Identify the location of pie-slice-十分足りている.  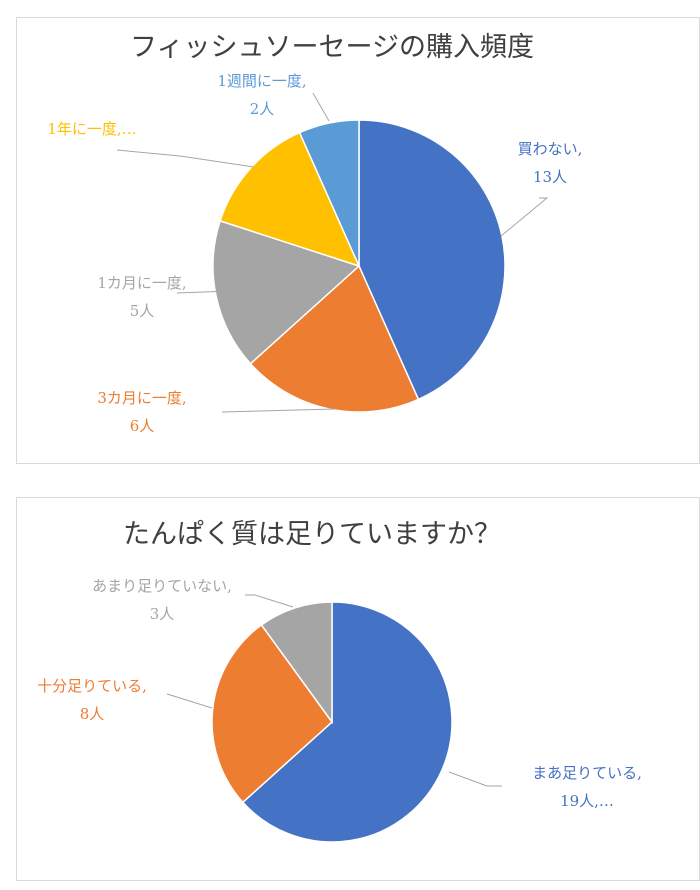
(272, 713).